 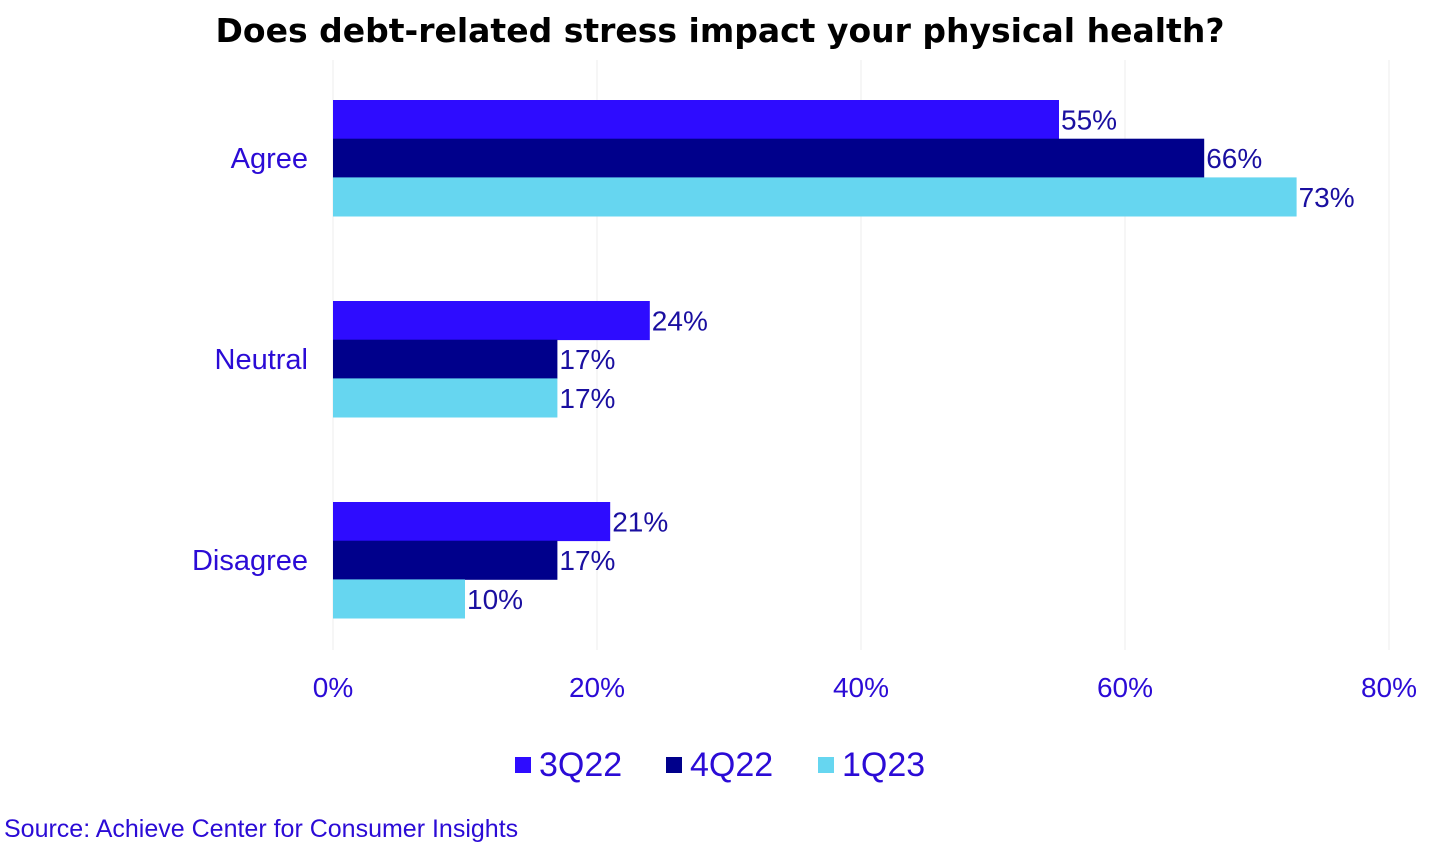 What do you see at coordinates (815, 197) in the screenshot?
I see `bar-agree-1q23` at bounding box center [815, 197].